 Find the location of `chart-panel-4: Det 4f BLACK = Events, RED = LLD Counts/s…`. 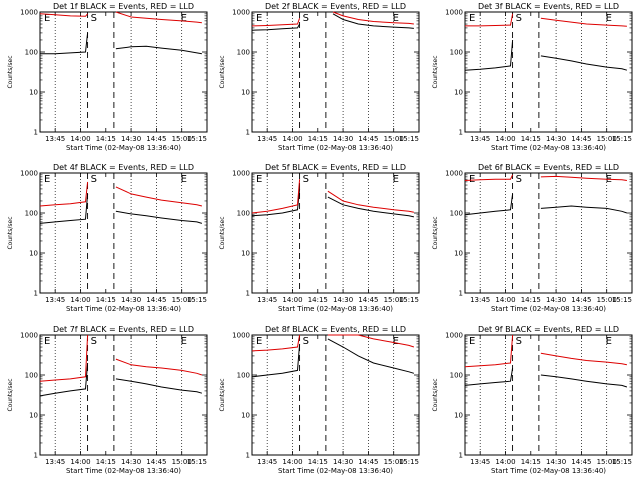

chart-panel-4: Det 4f BLACK = Events, RED = LLD Counts/s… is located at coordinates (107, 238).